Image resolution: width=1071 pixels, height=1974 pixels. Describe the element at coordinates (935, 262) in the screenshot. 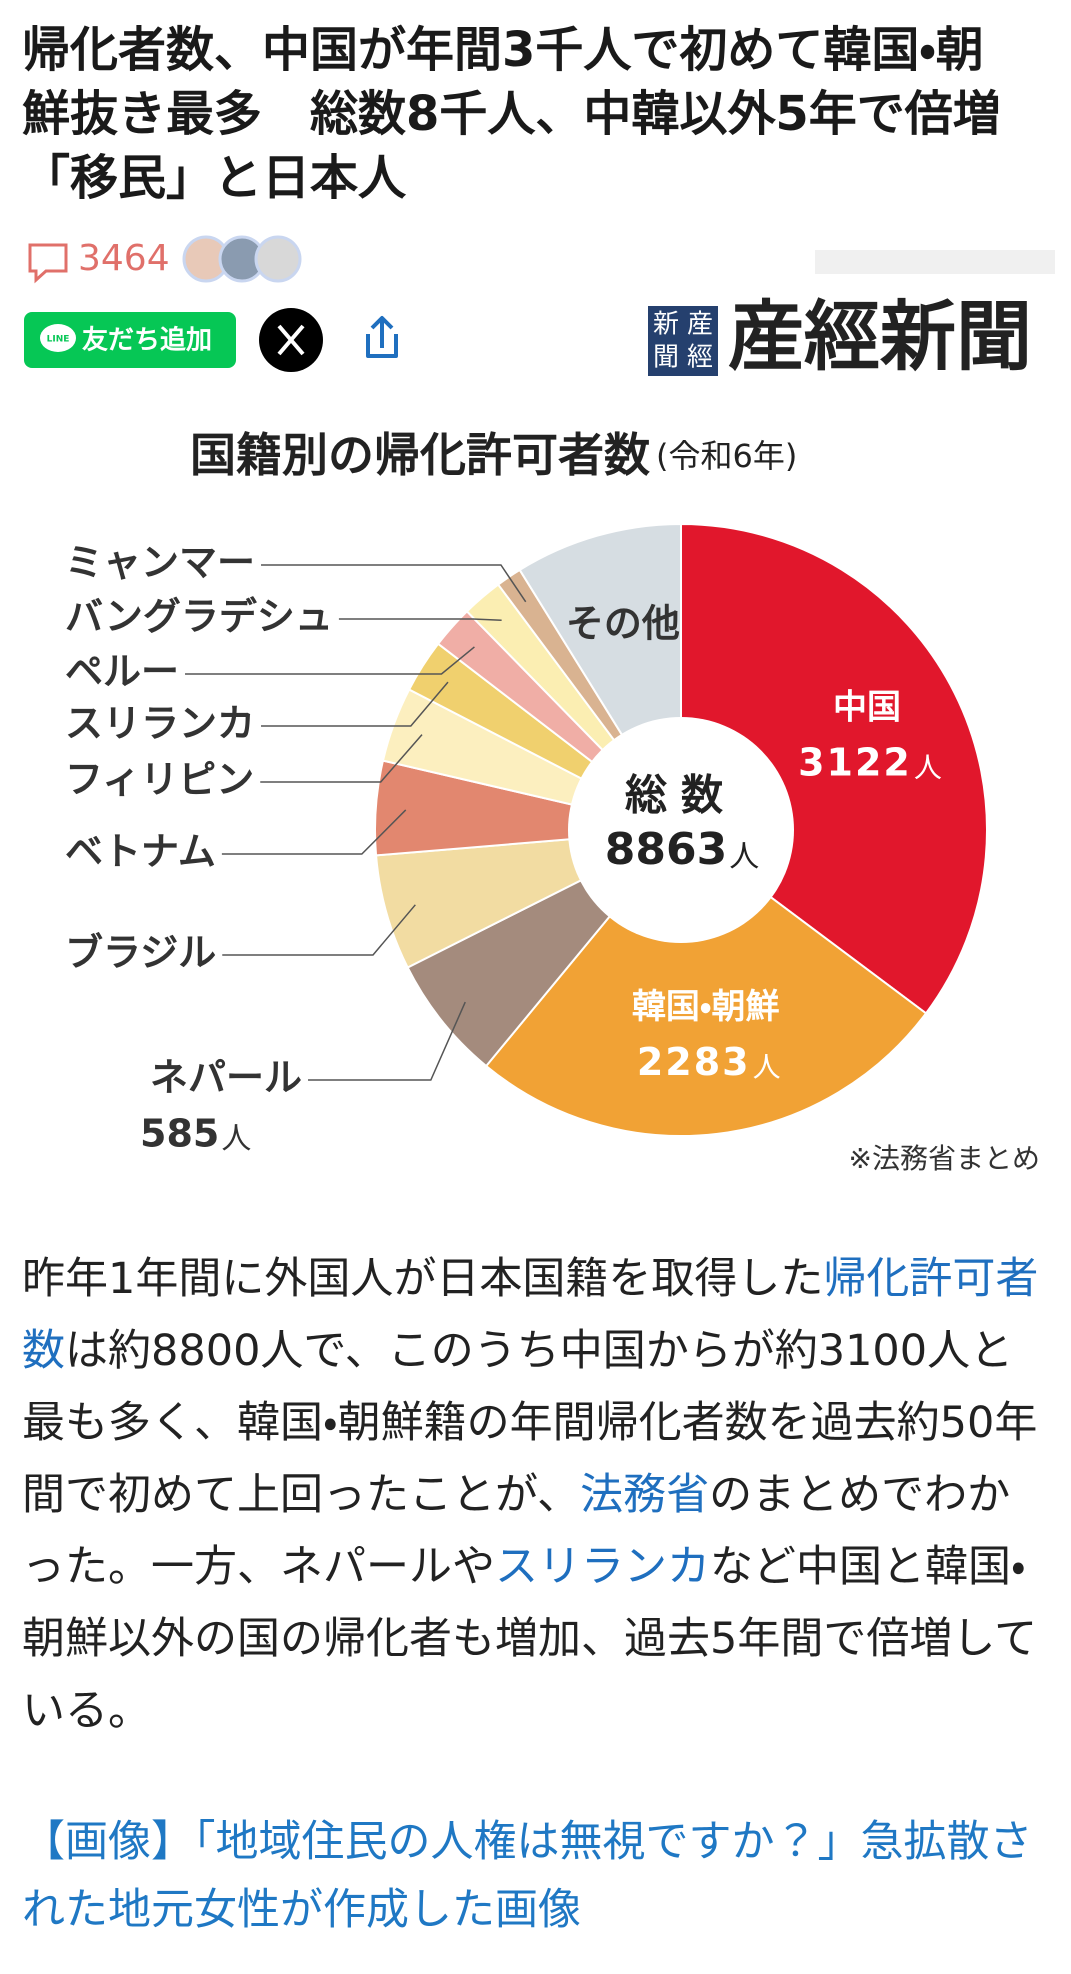

I see `blurred-name` at that location.